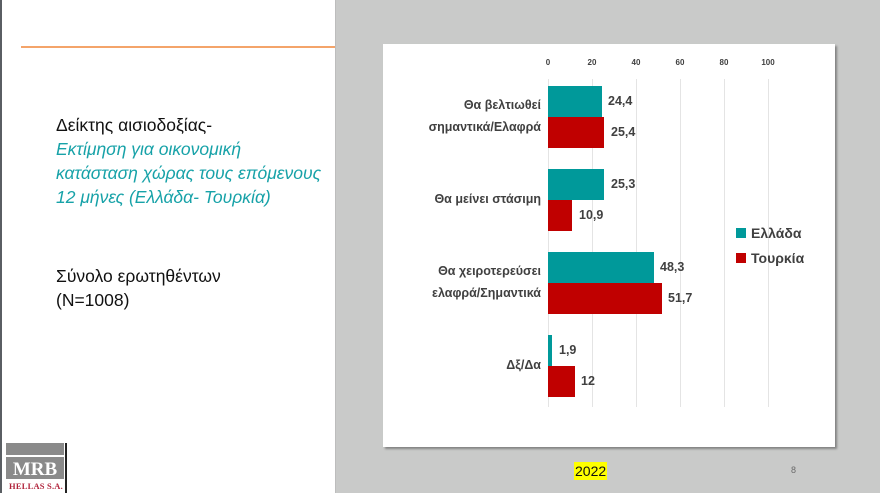  What do you see at coordinates (487, 199) in the screenshot?
I see `category-label-line: Θα μείνει στάσιμη` at bounding box center [487, 199].